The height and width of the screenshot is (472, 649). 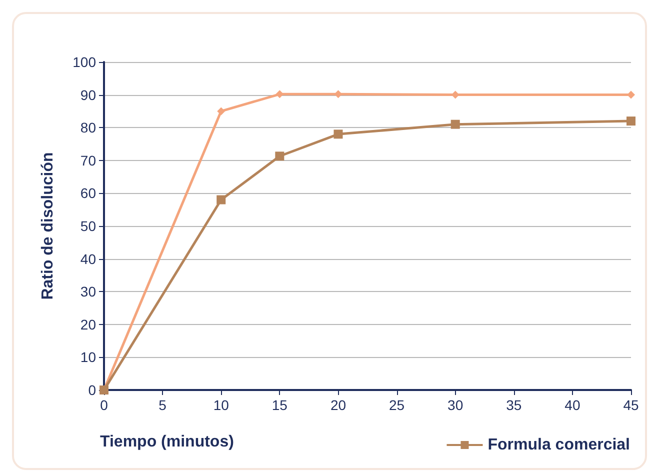 What do you see at coordinates (104, 405) in the screenshot?
I see `x-tick-label: 0` at bounding box center [104, 405].